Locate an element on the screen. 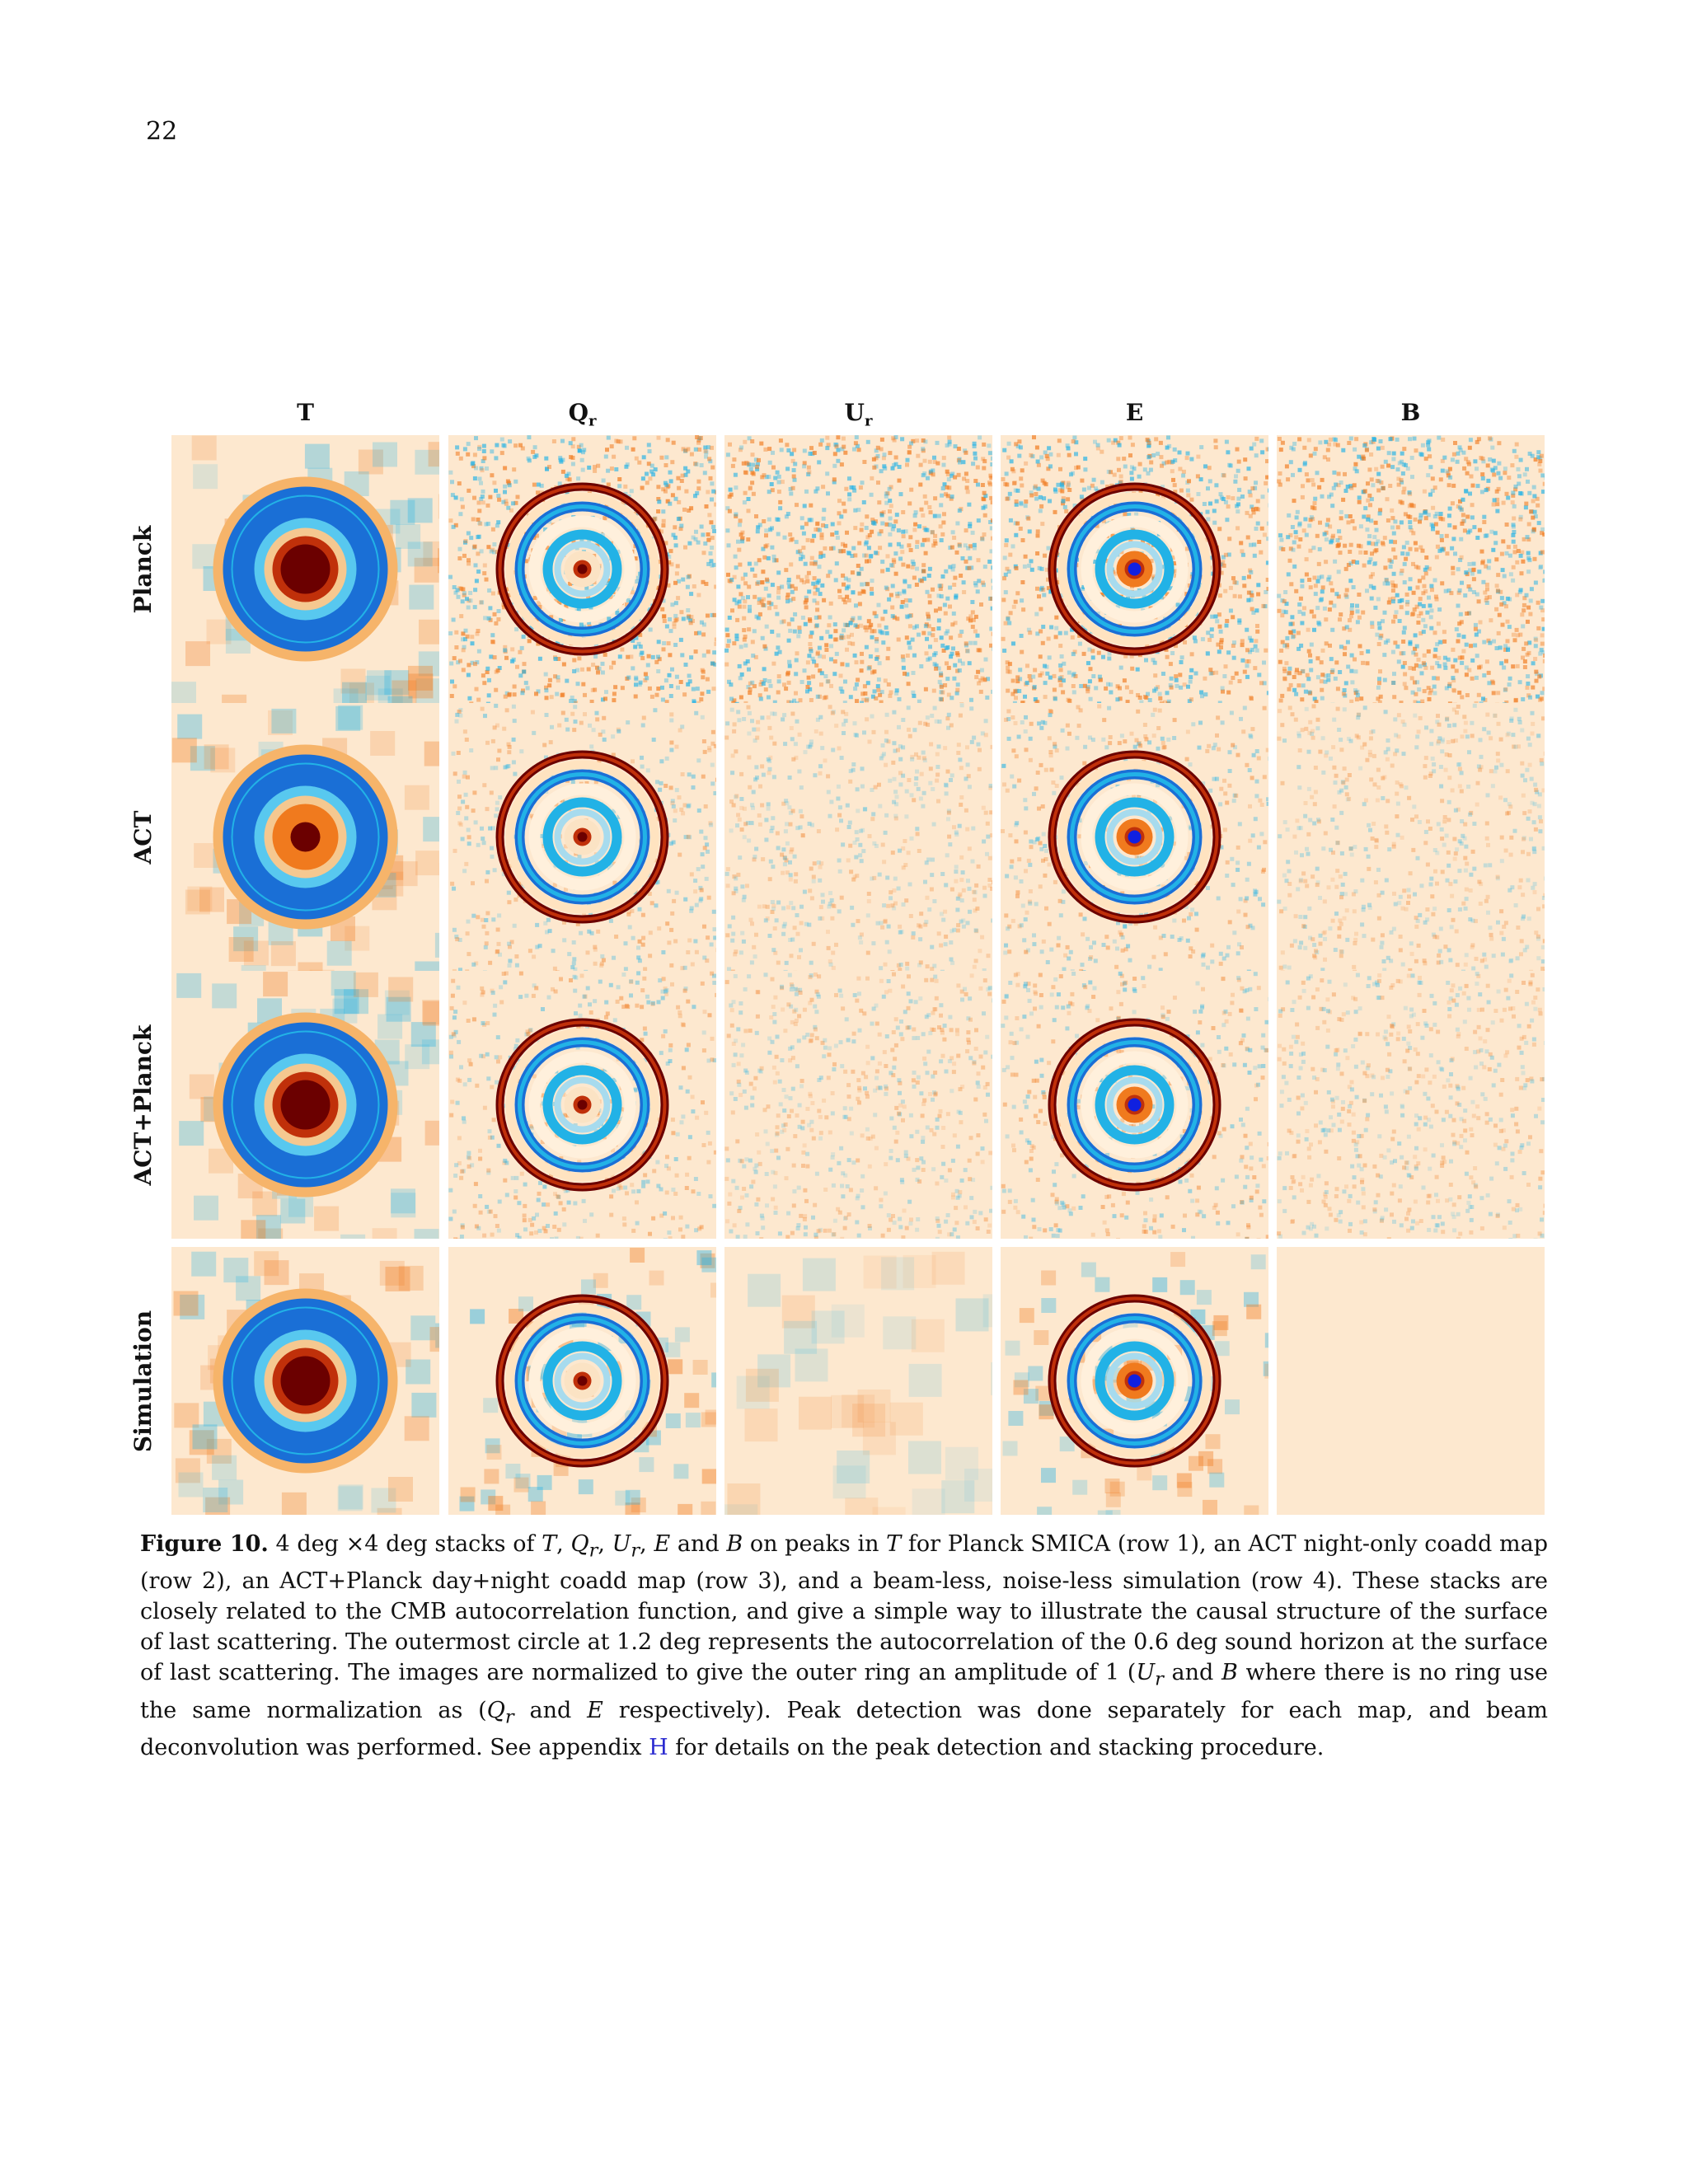  panel-act-planck-b is located at coordinates (1411, 1105).